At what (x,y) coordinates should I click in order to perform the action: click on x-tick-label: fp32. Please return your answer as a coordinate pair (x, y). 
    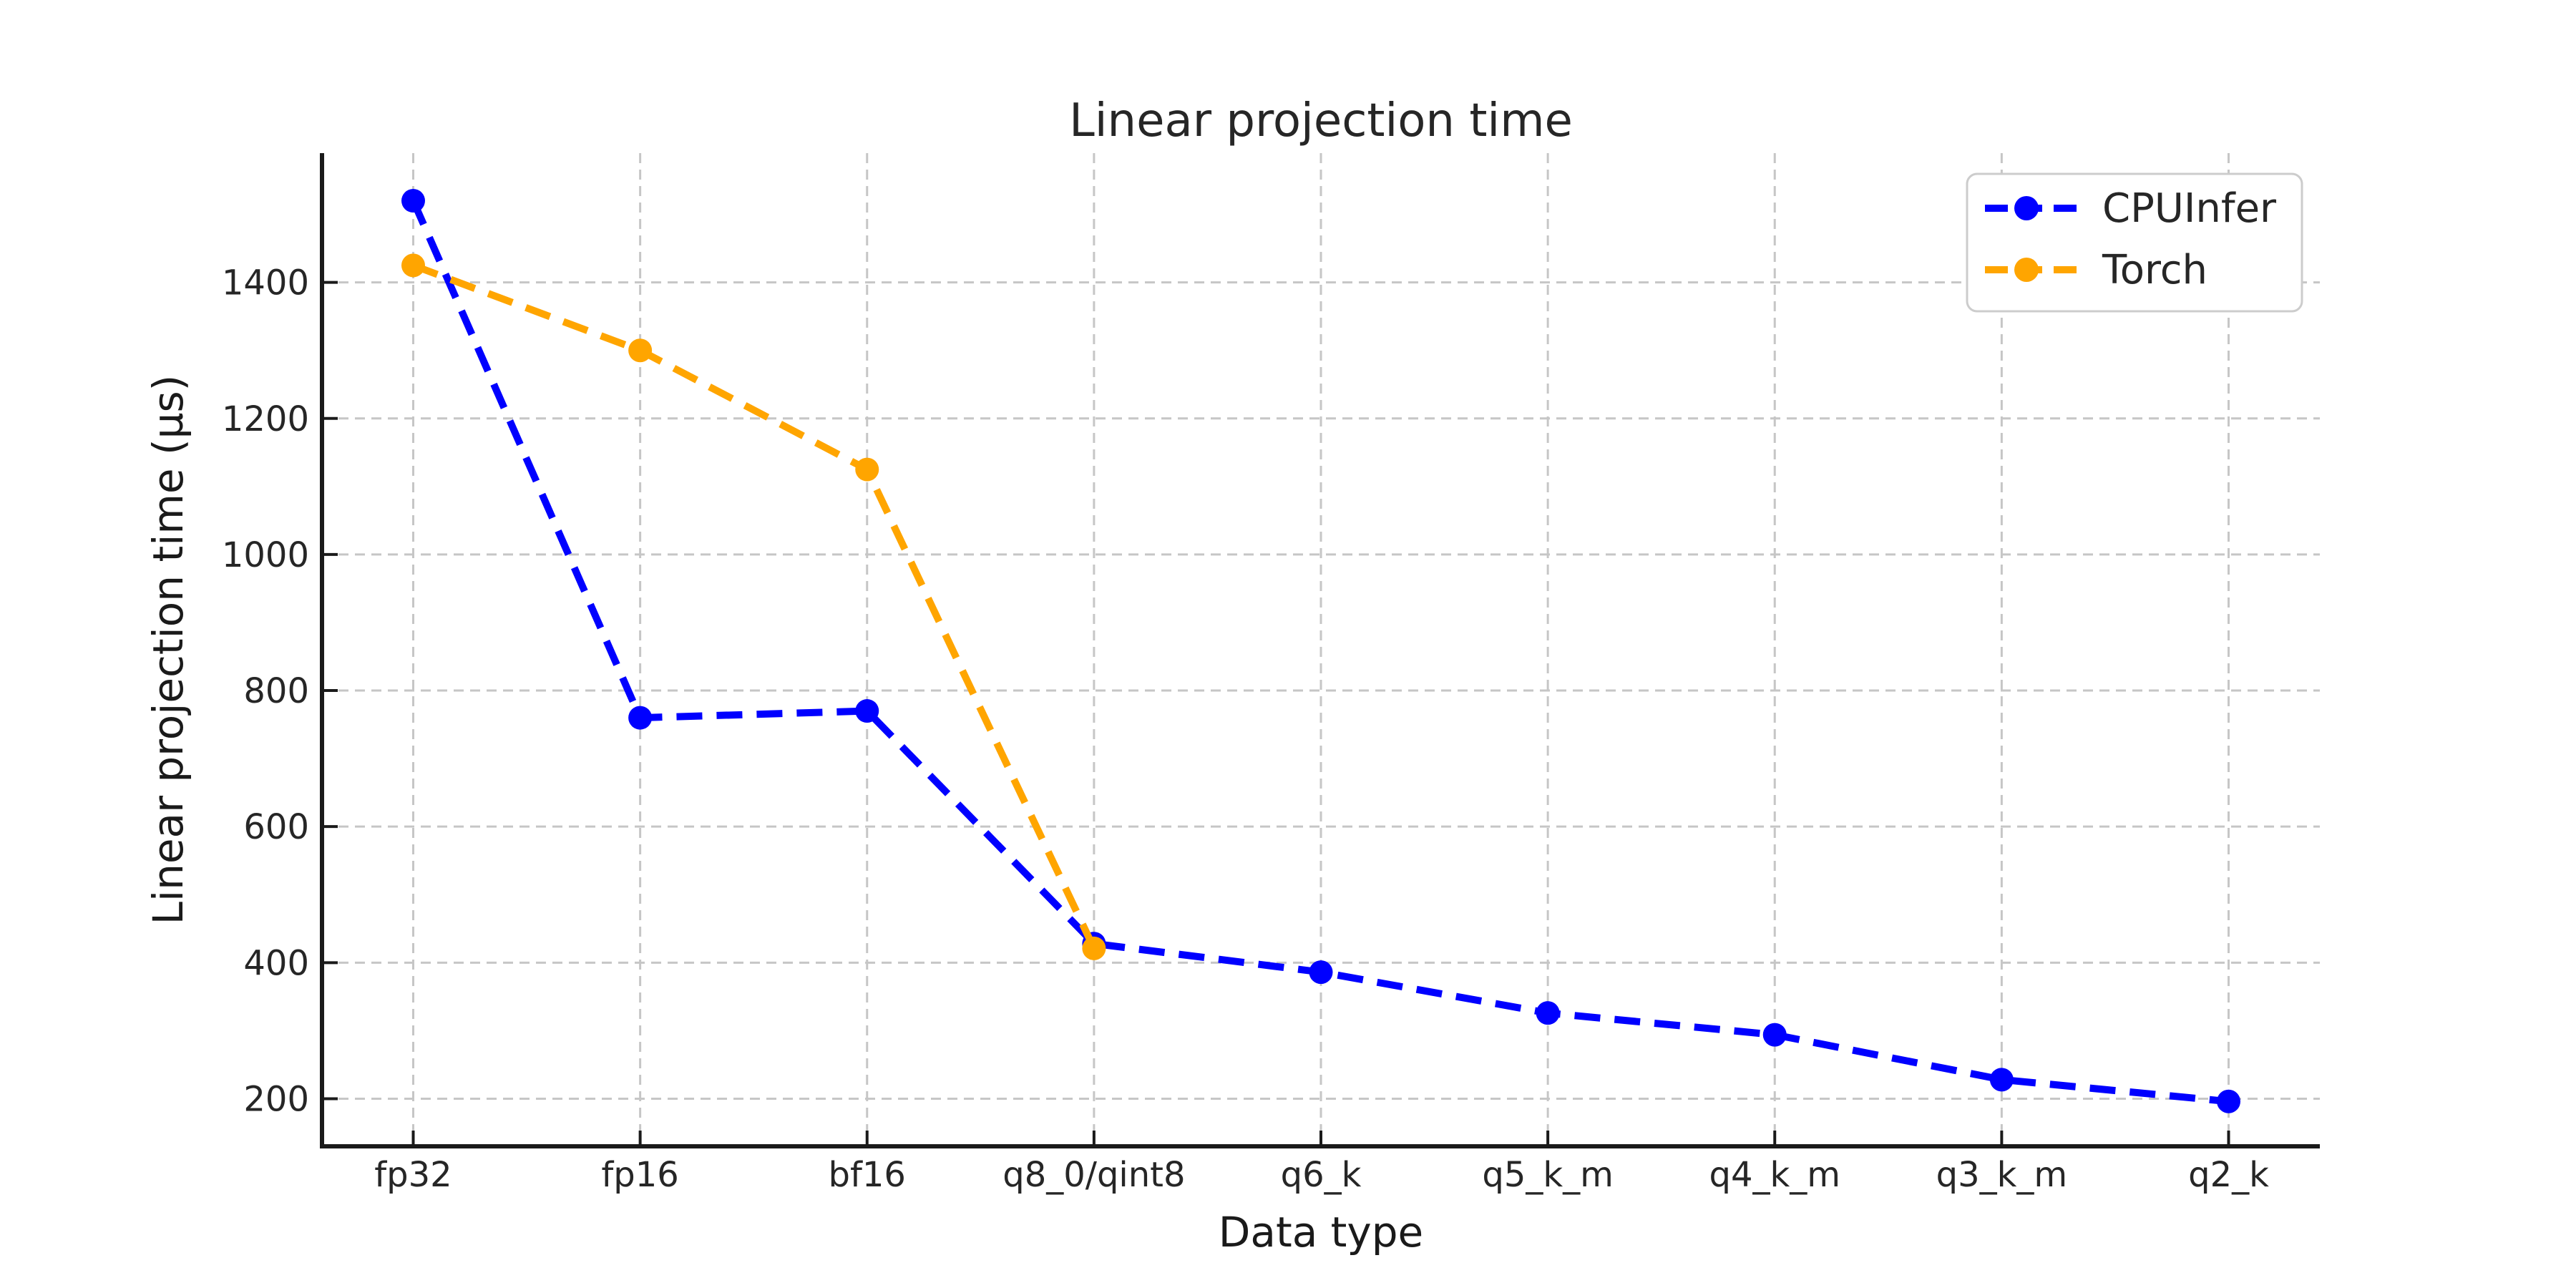
    Looking at the image, I should click on (413, 1175).